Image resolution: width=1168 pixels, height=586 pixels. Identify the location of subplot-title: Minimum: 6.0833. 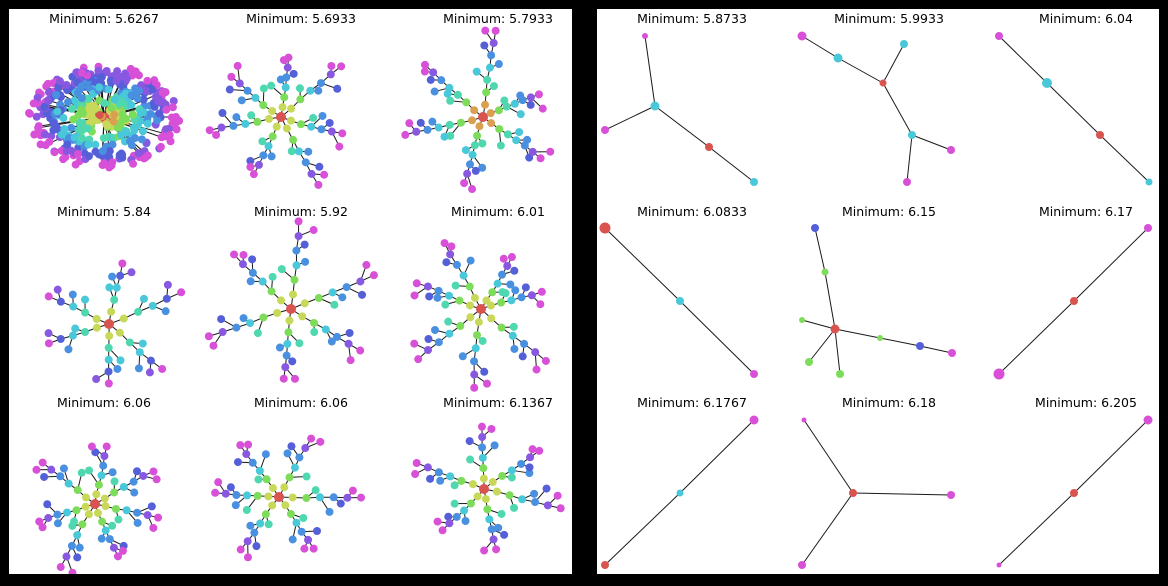
(692, 211).